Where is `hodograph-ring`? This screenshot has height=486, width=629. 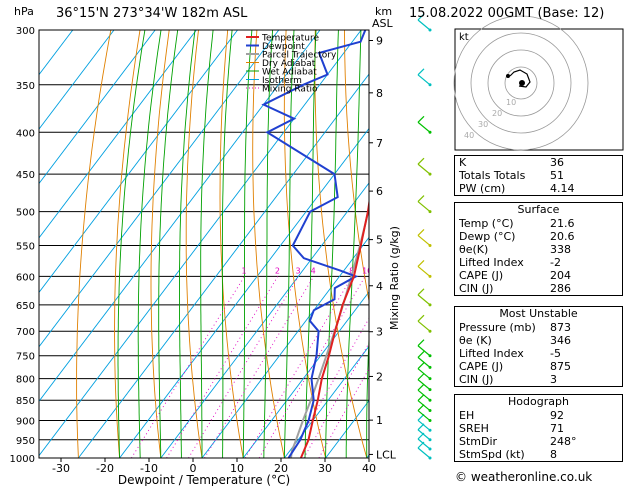 hodograph-ring is located at coordinates (521, 83).